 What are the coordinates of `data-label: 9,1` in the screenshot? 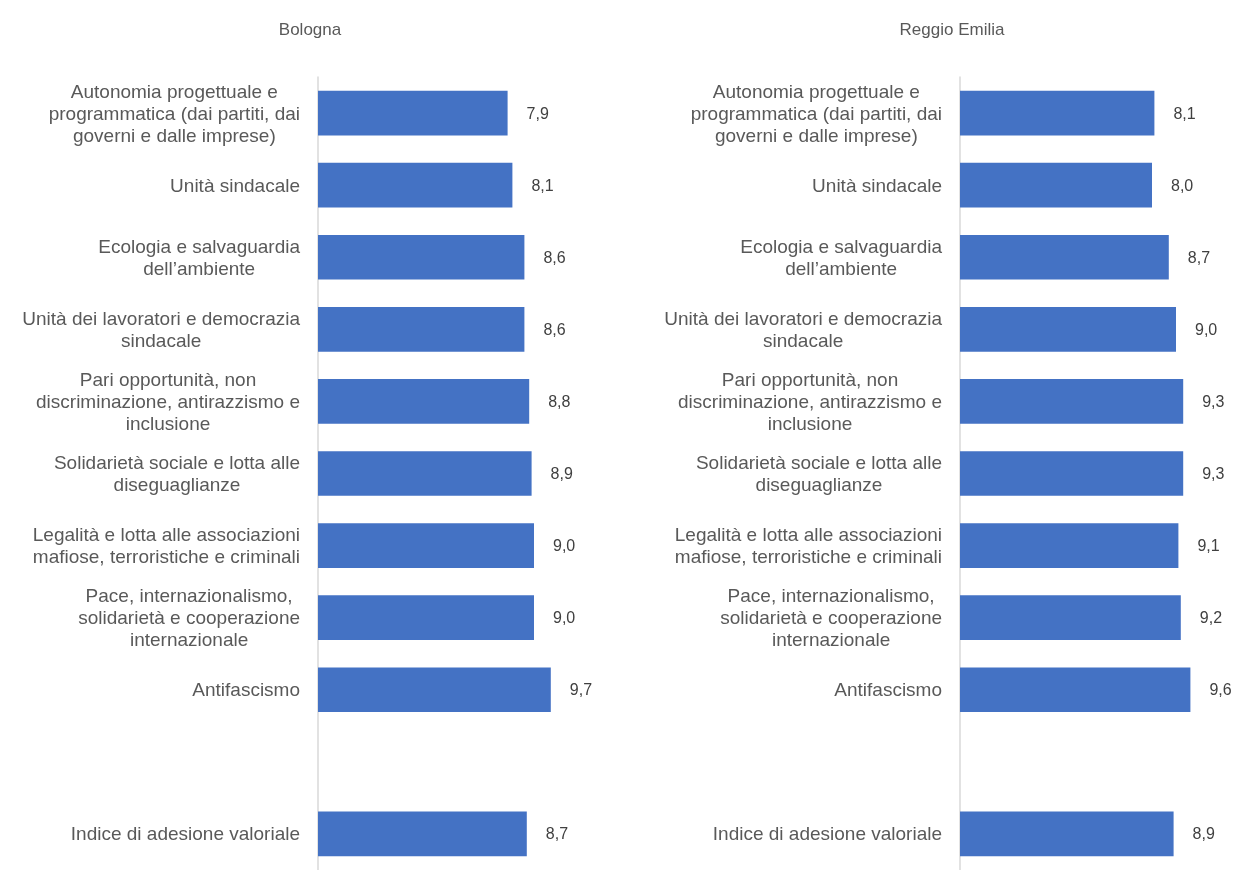 It's located at (1208, 546).